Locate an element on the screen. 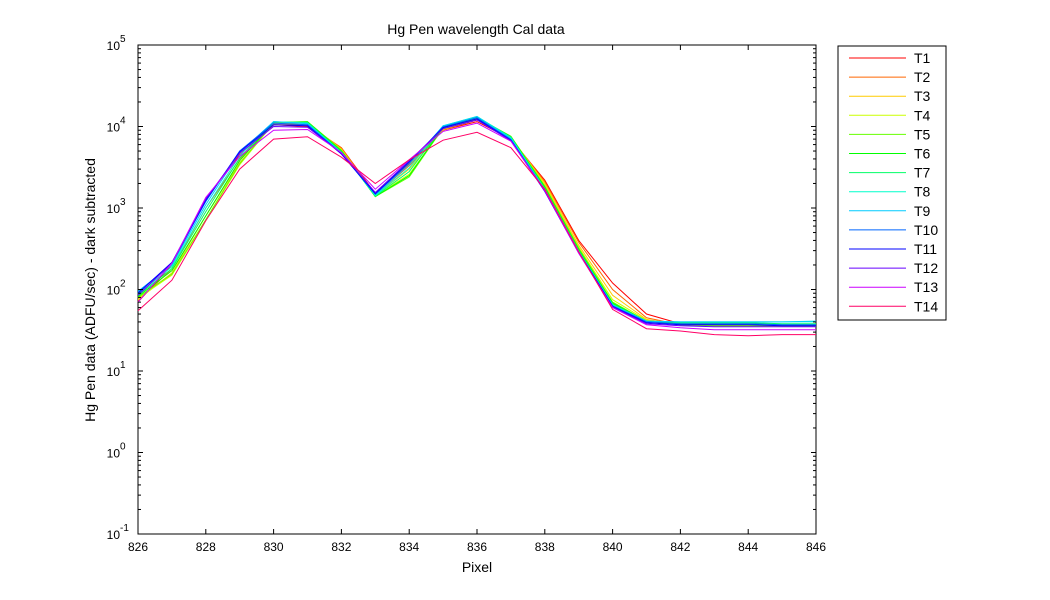  legend-label-t1: T1 is located at coordinates (922, 58).